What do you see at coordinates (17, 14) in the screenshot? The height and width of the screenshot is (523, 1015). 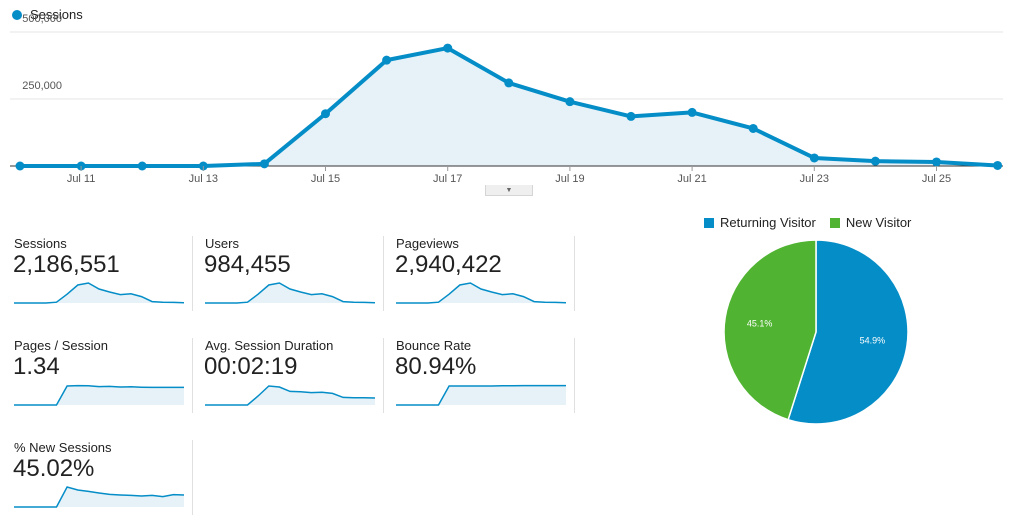 I see `sessions-legend-dot` at bounding box center [17, 14].